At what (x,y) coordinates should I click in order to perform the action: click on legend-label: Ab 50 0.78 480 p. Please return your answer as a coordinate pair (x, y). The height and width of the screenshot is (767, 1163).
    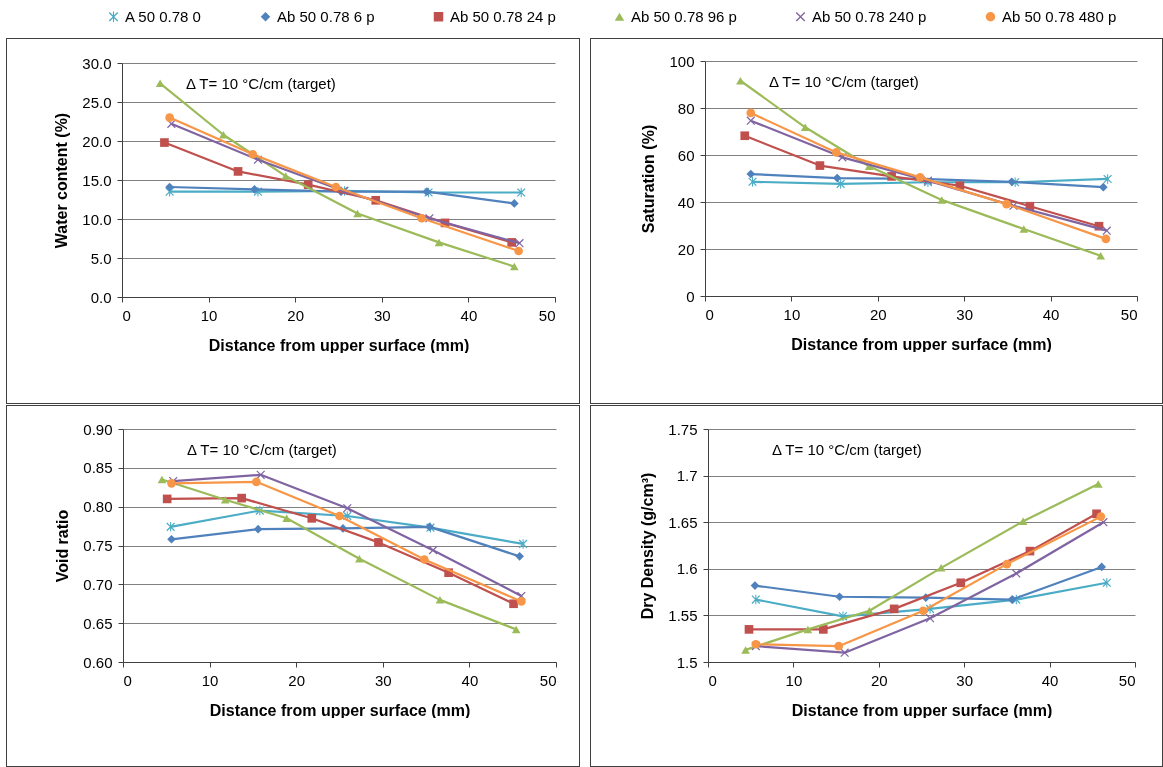
    Looking at the image, I should click on (1059, 16).